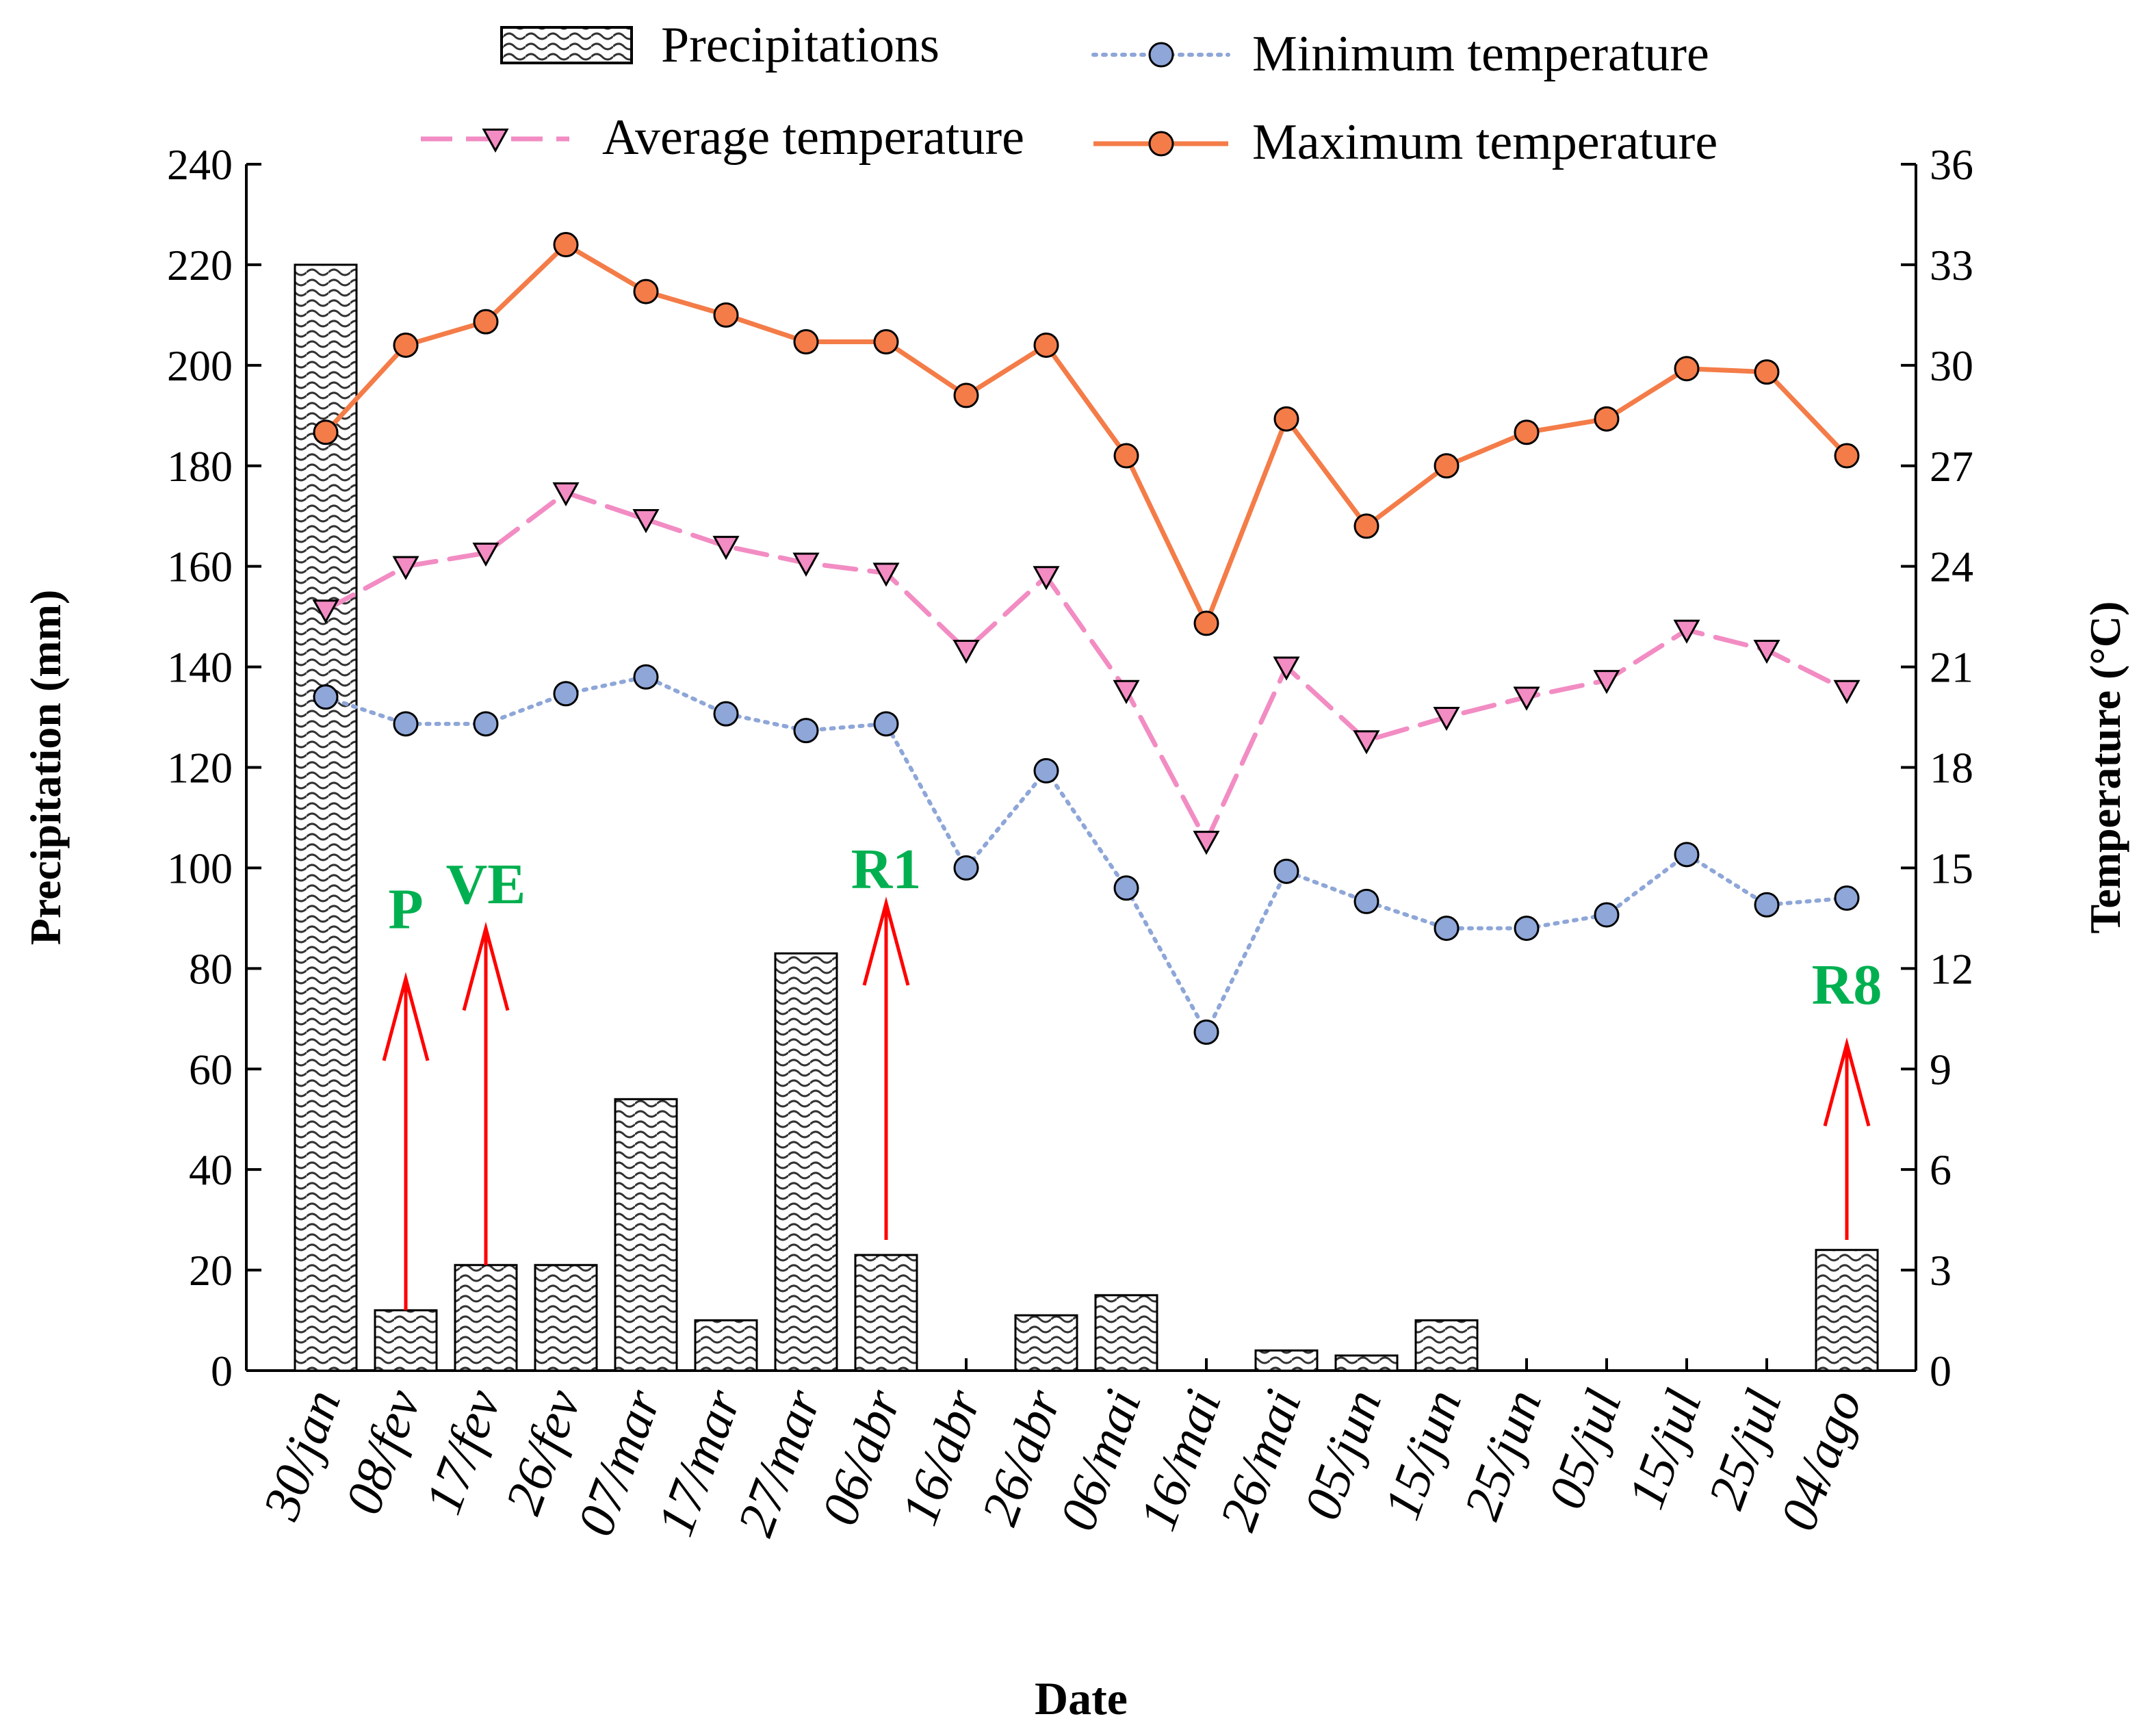 Image resolution: width=2152 pixels, height=1736 pixels. What do you see at coordinates (1951, 868) in the screenshot?
I see `right-y-tick-label: 15` at bounding box center [1951, 868].